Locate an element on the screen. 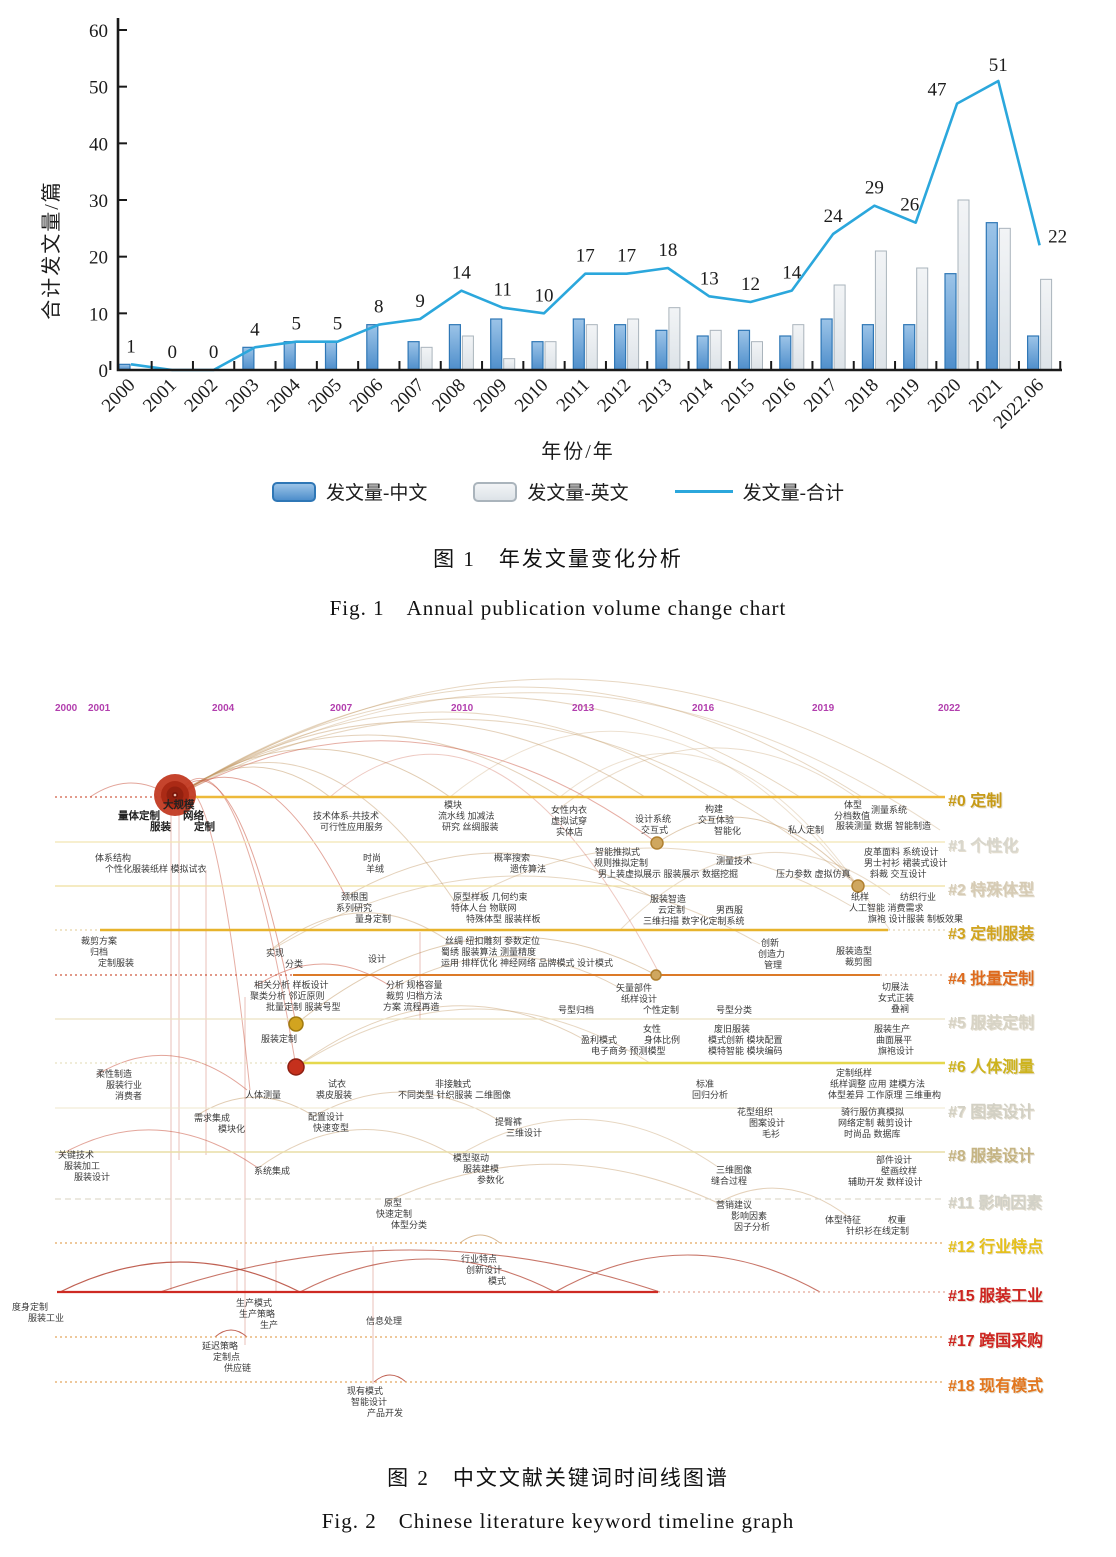 This screenshot has height=1557, width=1116. keyword-label: 男士衬衫 裙装式设计 is located at coordinates (906, 863).